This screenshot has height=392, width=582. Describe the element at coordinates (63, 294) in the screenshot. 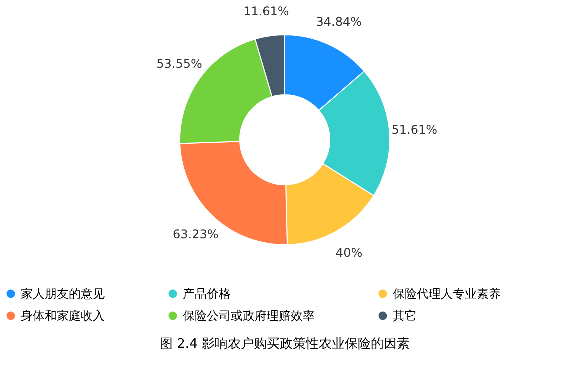

I see `legend-label: 家人朋友的意见` at that location.